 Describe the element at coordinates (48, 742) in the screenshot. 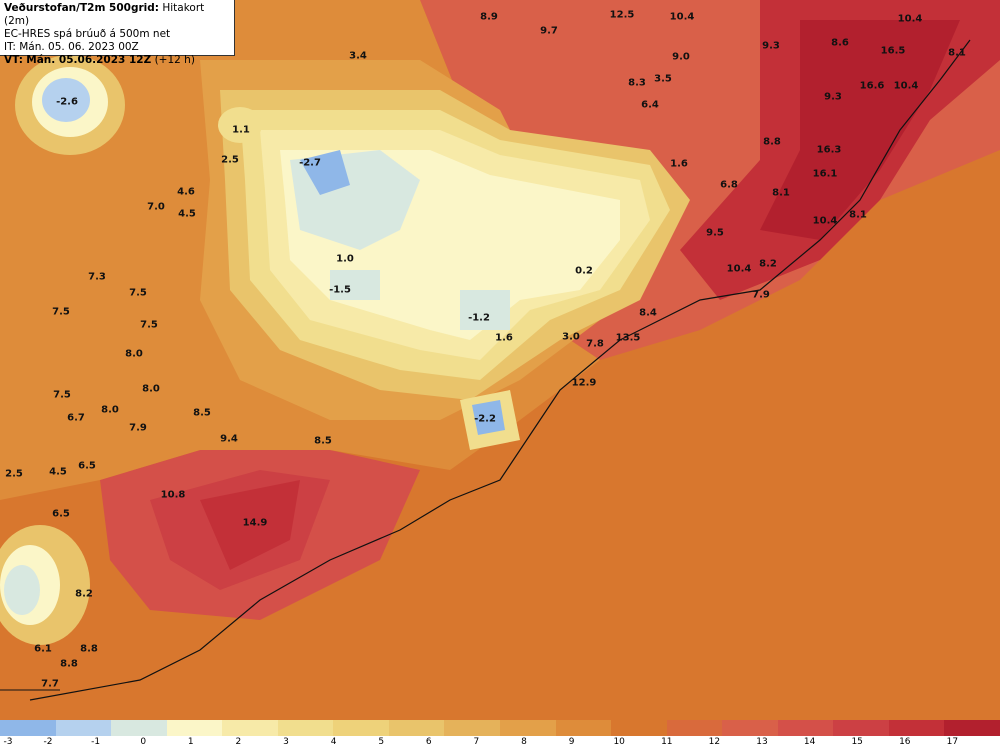

I see `colorbar-tick: -2` at that location.